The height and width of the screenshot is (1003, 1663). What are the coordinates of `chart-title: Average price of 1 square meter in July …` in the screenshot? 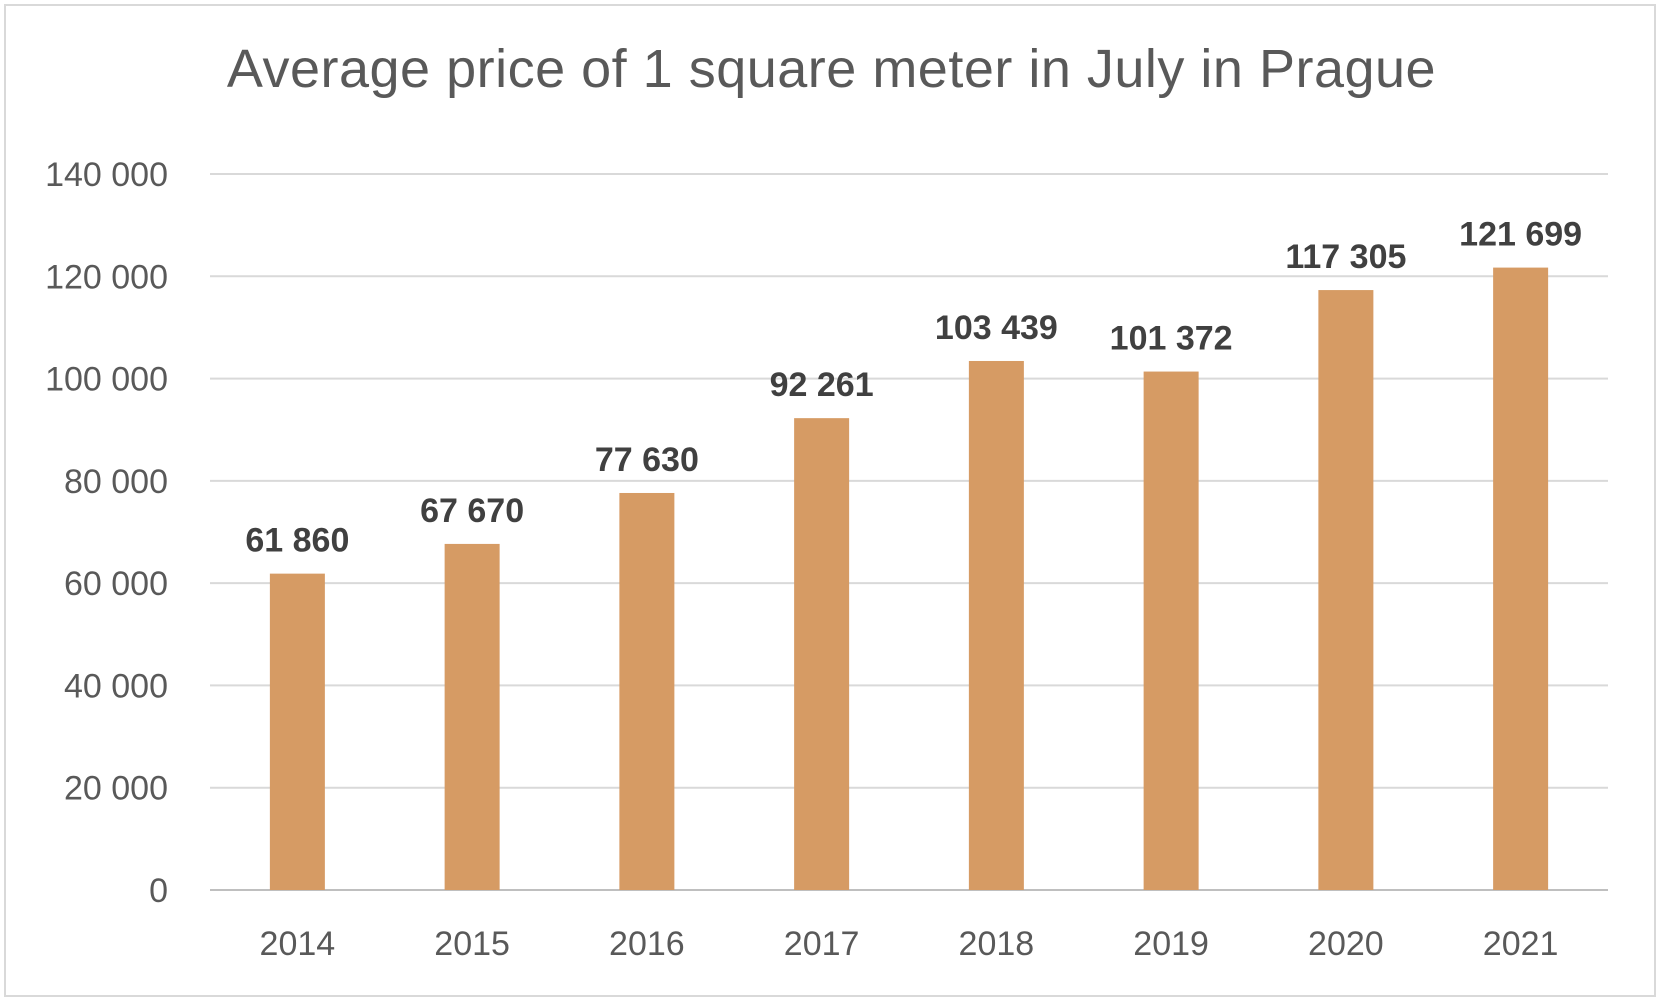 It's located at (831, 69).